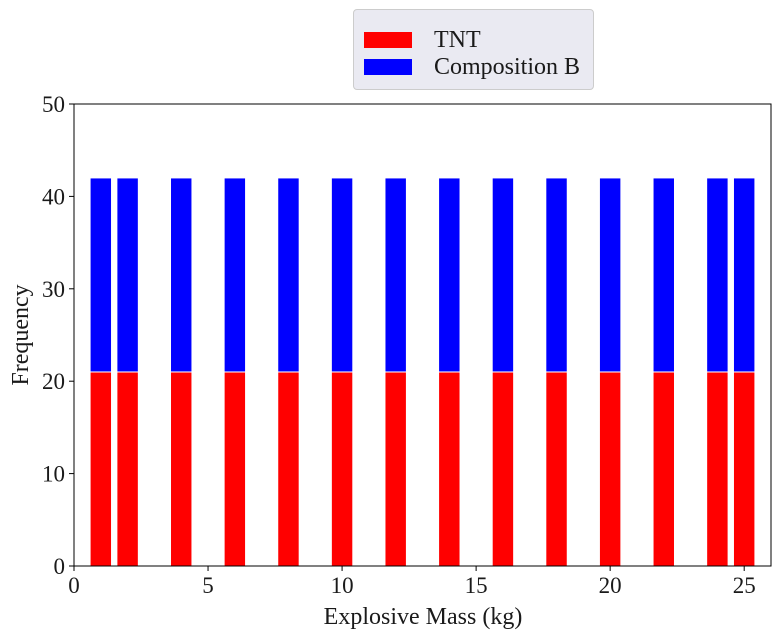 The width and height of the screenshot is (781, 639). Describe the element at coordinates (58, 335) in the screenshot. I see `y-ticks: 0 10 20 30 40 50` at that location.